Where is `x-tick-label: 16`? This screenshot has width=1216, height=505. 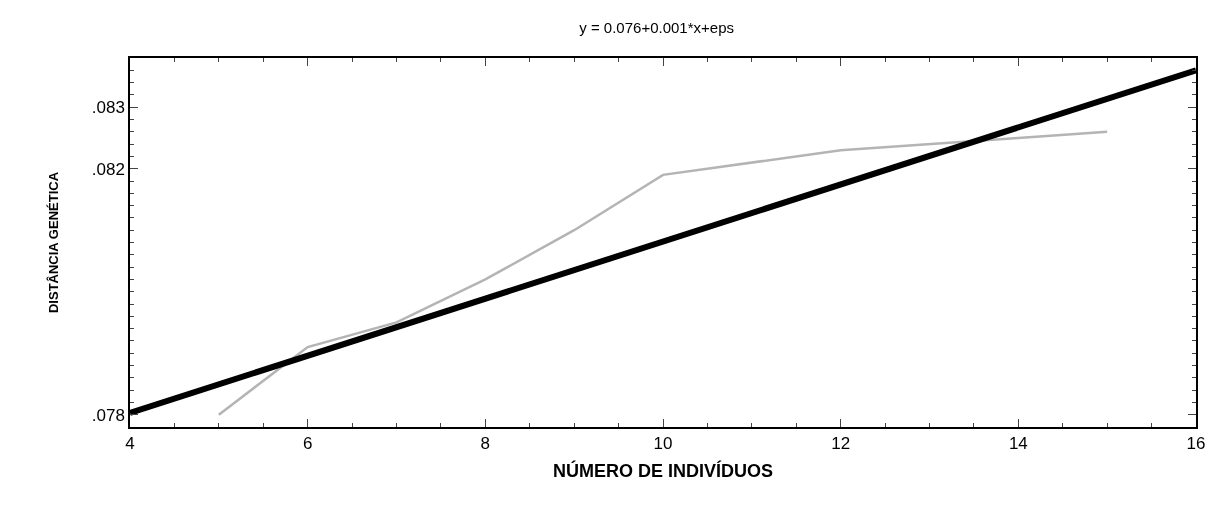 x-tick-label: 16 is located at coordinates (1196, 444).